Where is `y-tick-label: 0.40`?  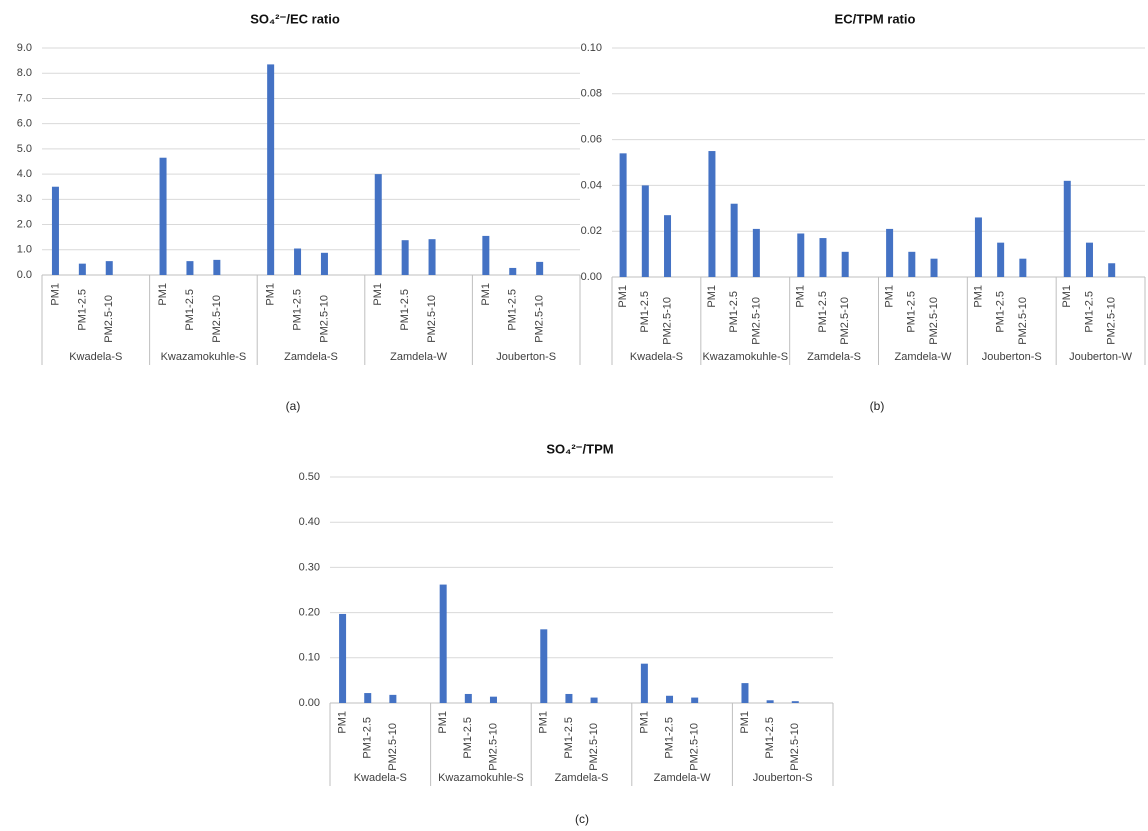
y-tick-label: 0.40 is located at coordinates (309, 522).